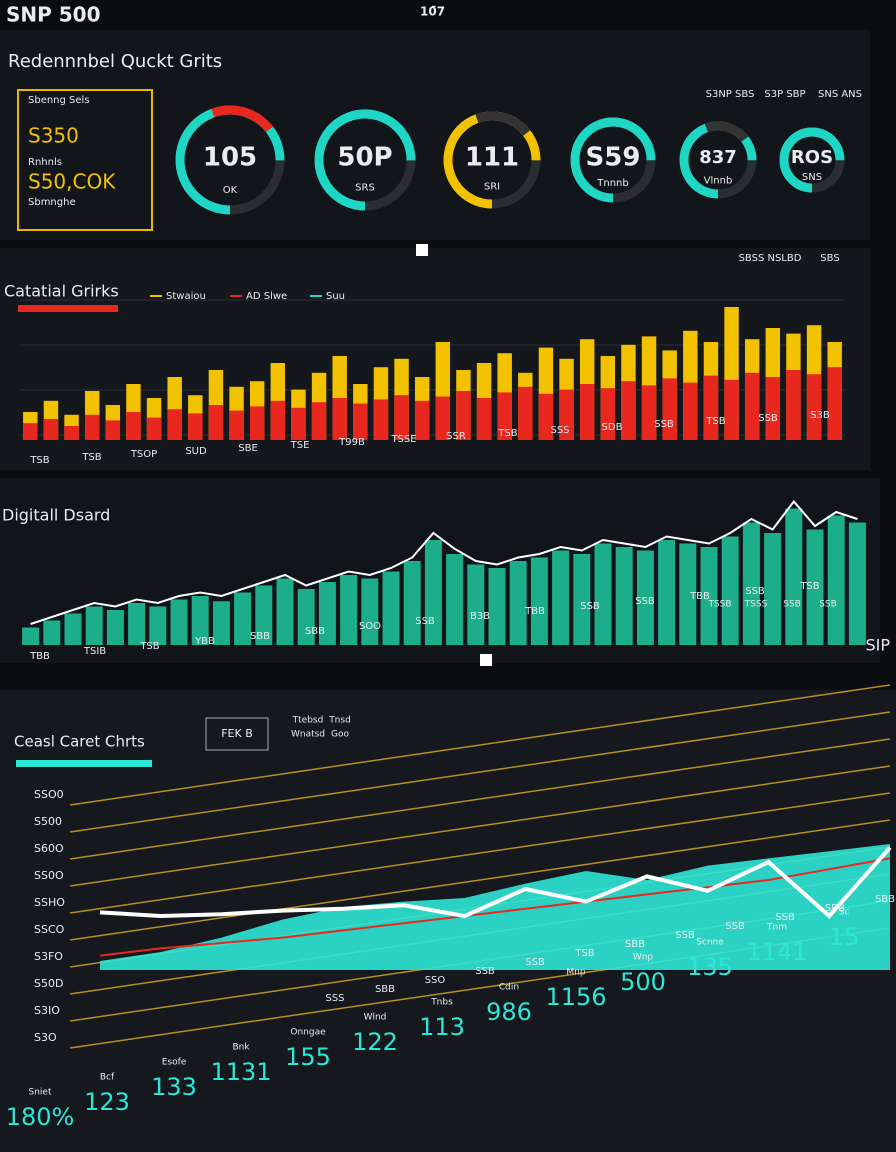  What do you see at coordinates (612, 183) in the screenshot?
I see `gauge-label: Tnnnb` at bounding box center [612, 183].